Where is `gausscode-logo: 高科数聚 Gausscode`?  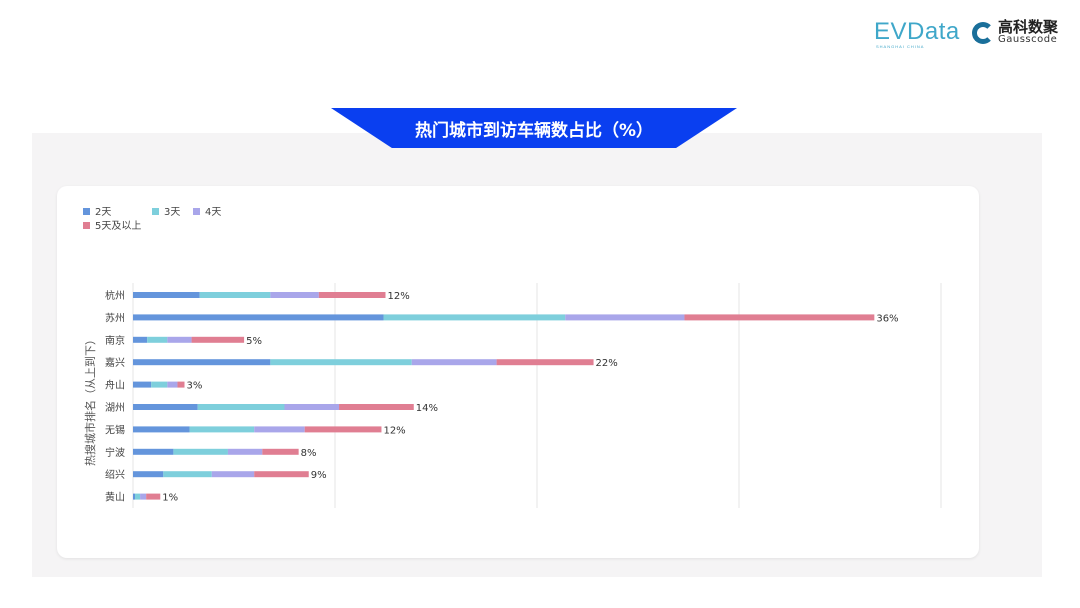
gausscode-logo: 高科数聚 Gausscode is located at coordinates (1015, 32).